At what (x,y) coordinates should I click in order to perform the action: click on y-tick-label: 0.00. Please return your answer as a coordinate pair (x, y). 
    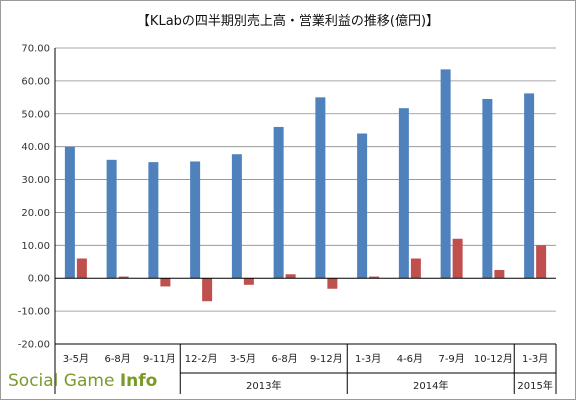
    Looking at the image, I should click on (39, 279).